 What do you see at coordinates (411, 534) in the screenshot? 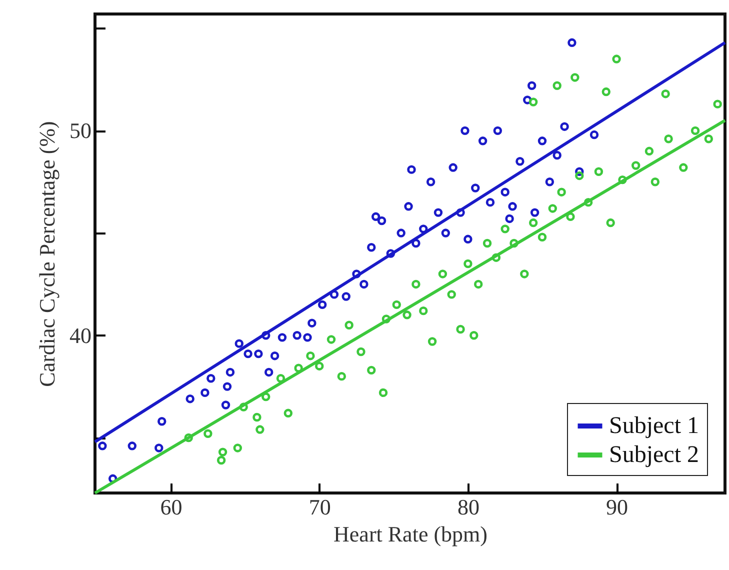
I see `x-axis-title: Heart Rate (bpm)` at bounding box center [411, 534].